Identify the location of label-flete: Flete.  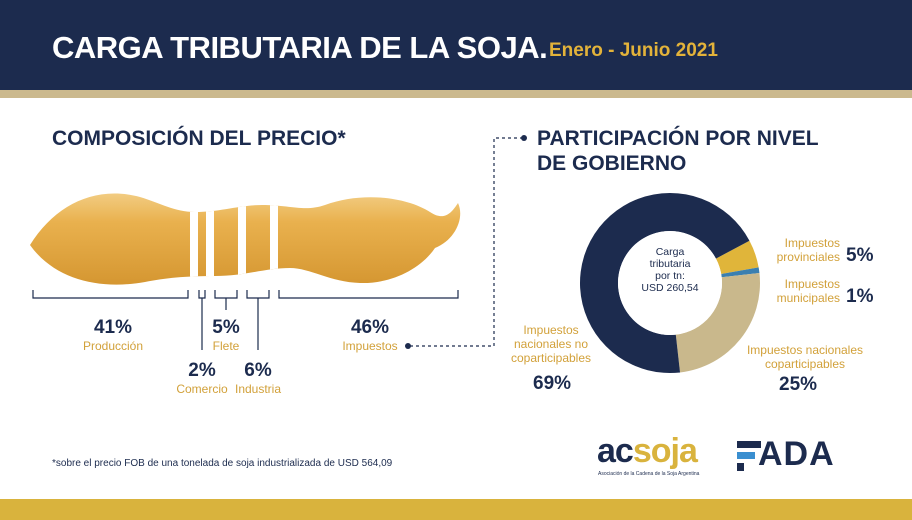
(226, 346).